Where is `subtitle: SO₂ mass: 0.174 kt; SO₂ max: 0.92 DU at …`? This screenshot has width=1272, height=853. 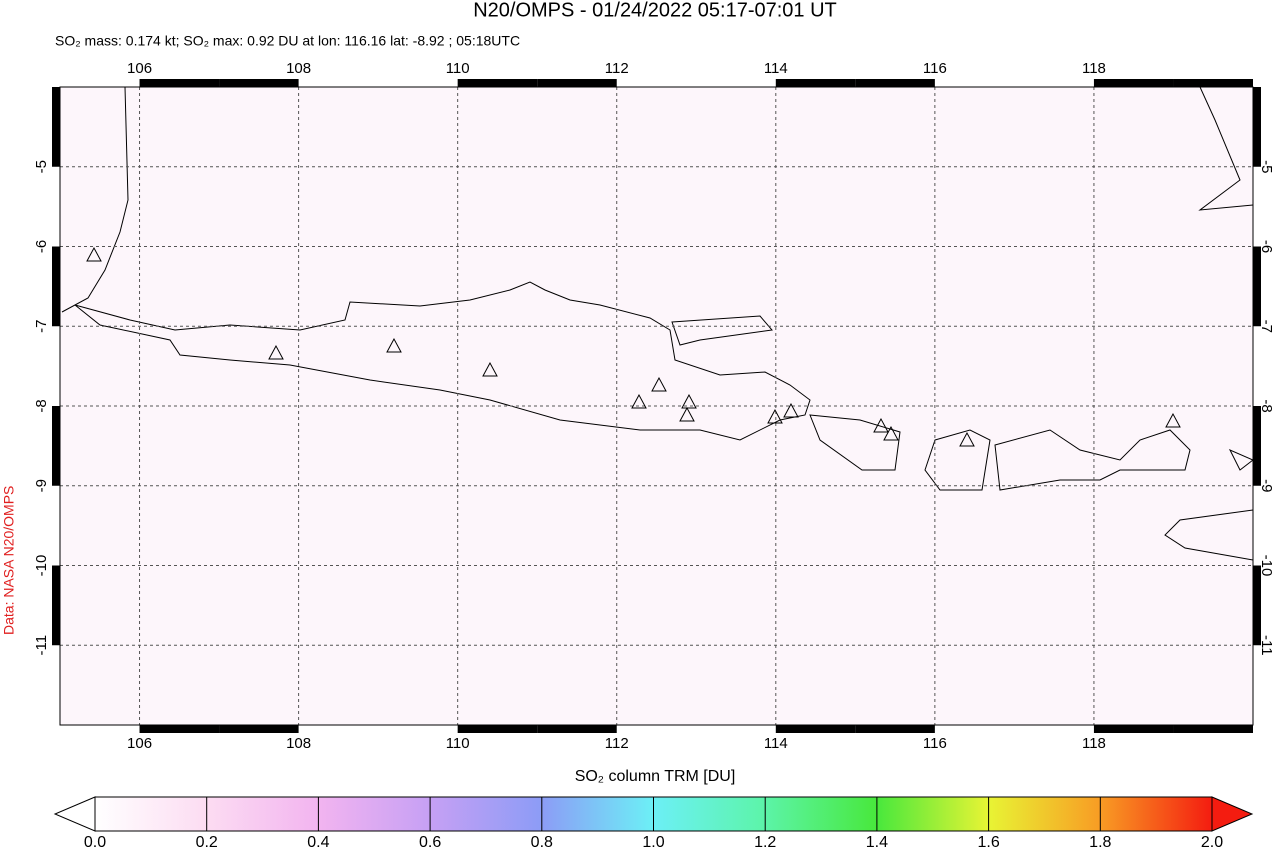 subtitle: SO₂ mass: 0.174 kt; SO₂ max: 0.92 DU at … is located at coordinates (287, 41).